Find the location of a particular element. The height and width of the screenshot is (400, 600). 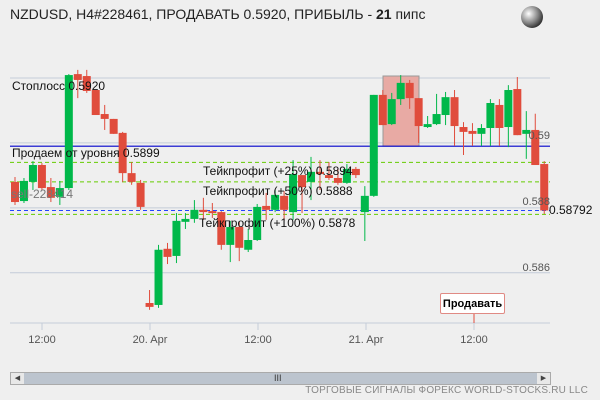

tp25-label: Тейкпрофит (+25%) 0.5894 is located at coordinates (278, 171).